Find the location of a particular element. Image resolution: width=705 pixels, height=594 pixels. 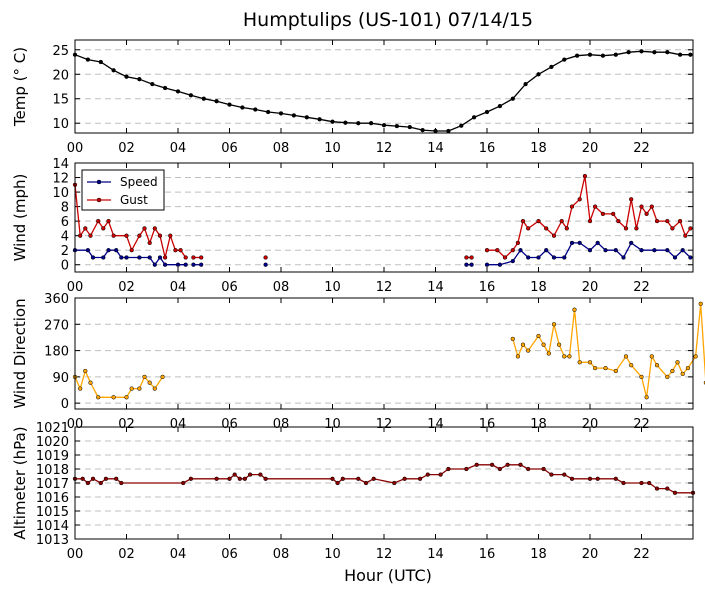

x-tick-label: 06 is located at coordinates (229, 148).